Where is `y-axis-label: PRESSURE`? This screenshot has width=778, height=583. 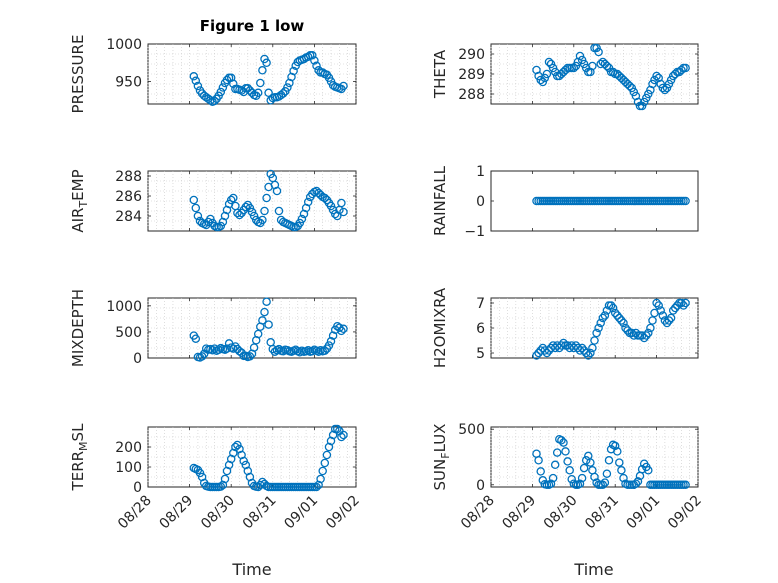 y-axis-label: PRESSURE is located at coordinates (78, 74).